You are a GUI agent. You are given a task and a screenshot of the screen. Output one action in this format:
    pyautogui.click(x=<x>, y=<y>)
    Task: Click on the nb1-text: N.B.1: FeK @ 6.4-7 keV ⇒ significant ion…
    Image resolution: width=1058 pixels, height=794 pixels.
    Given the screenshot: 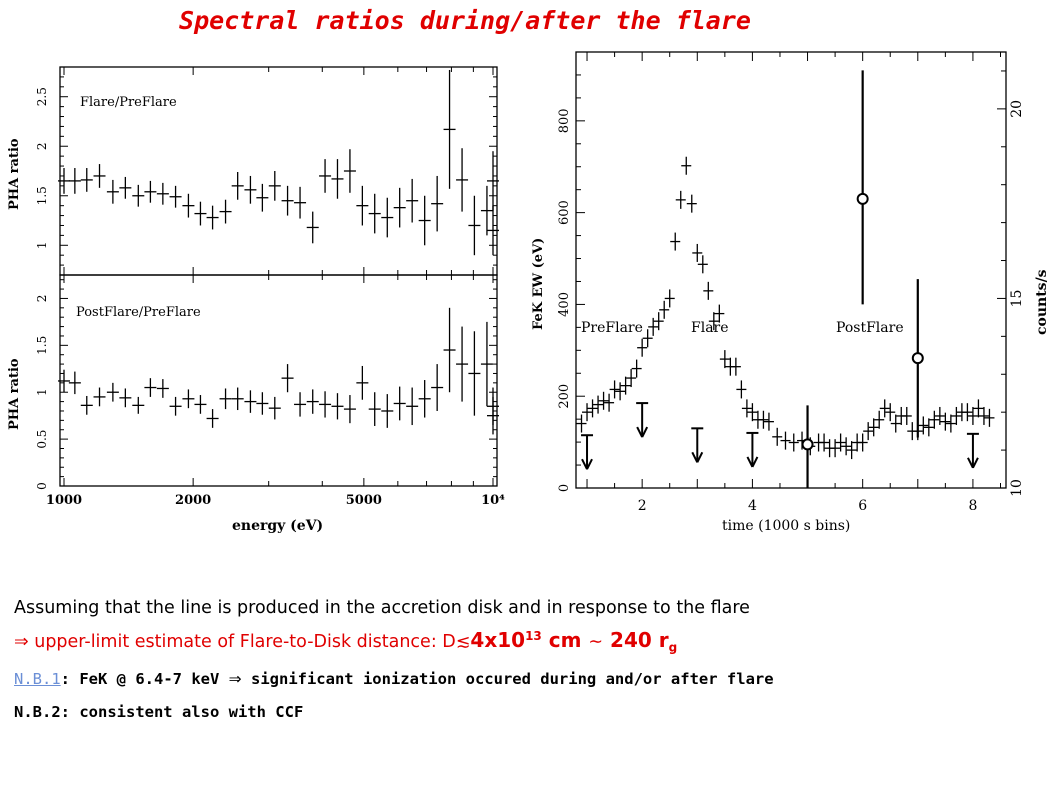 What is the action you would take?
    pyautogui.click(x=394, y=679)
    